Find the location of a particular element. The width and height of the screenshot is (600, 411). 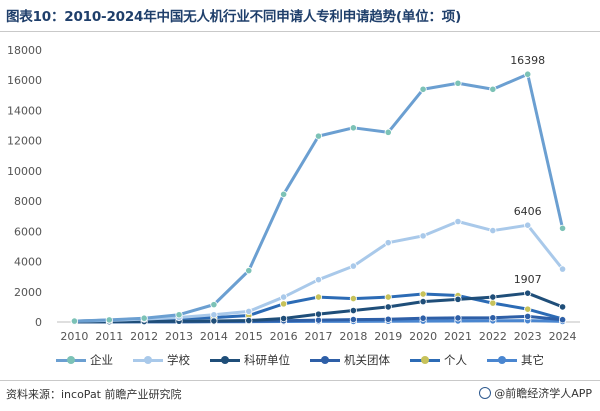

legend-item: 科研单位 is located at coordinates (250, 360).